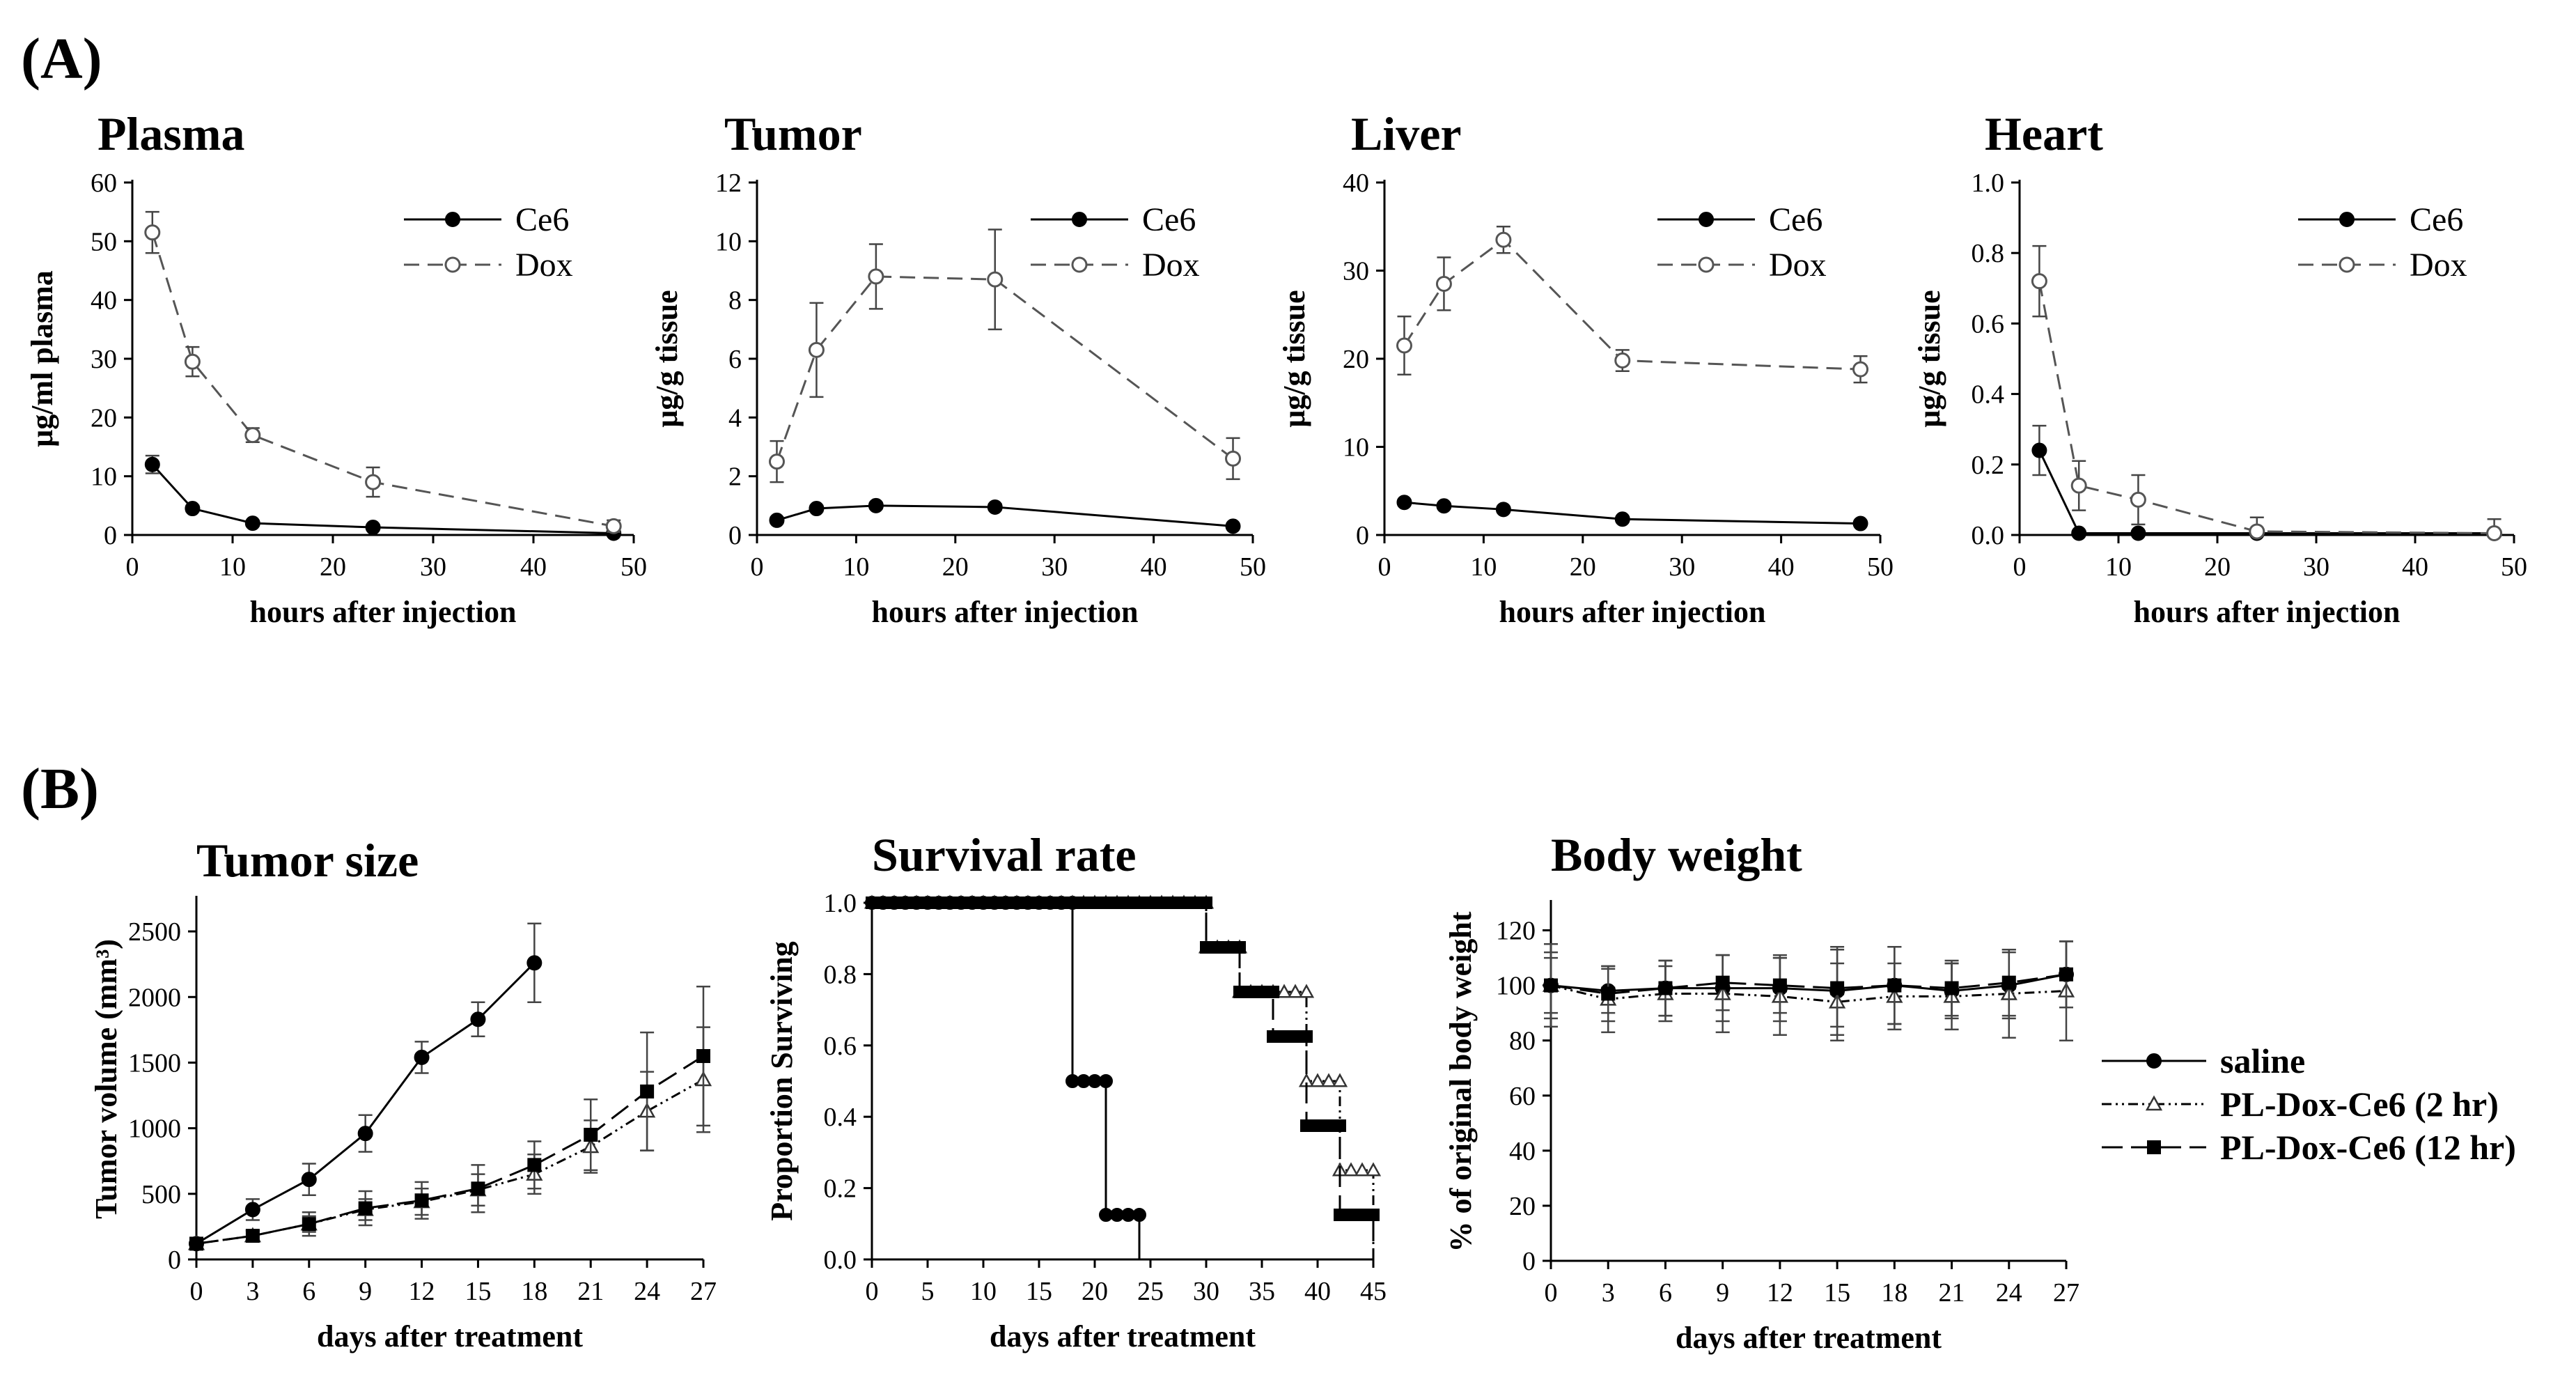 The image size is (2576, 1389). Describe the element at coordinates (1665, 1292) in the screenshot. I see `x-tick-label: 6` at that location.